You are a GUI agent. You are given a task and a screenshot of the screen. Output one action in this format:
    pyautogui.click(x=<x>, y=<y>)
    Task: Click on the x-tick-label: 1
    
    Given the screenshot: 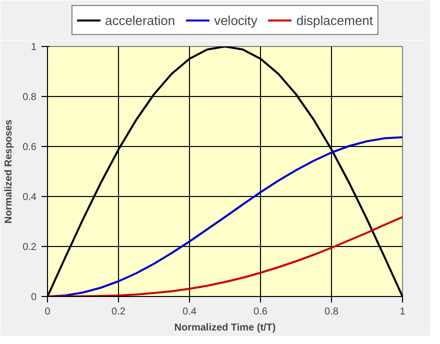 What is the action you would take?
    pyautogui.click(x=403, y=312)
    